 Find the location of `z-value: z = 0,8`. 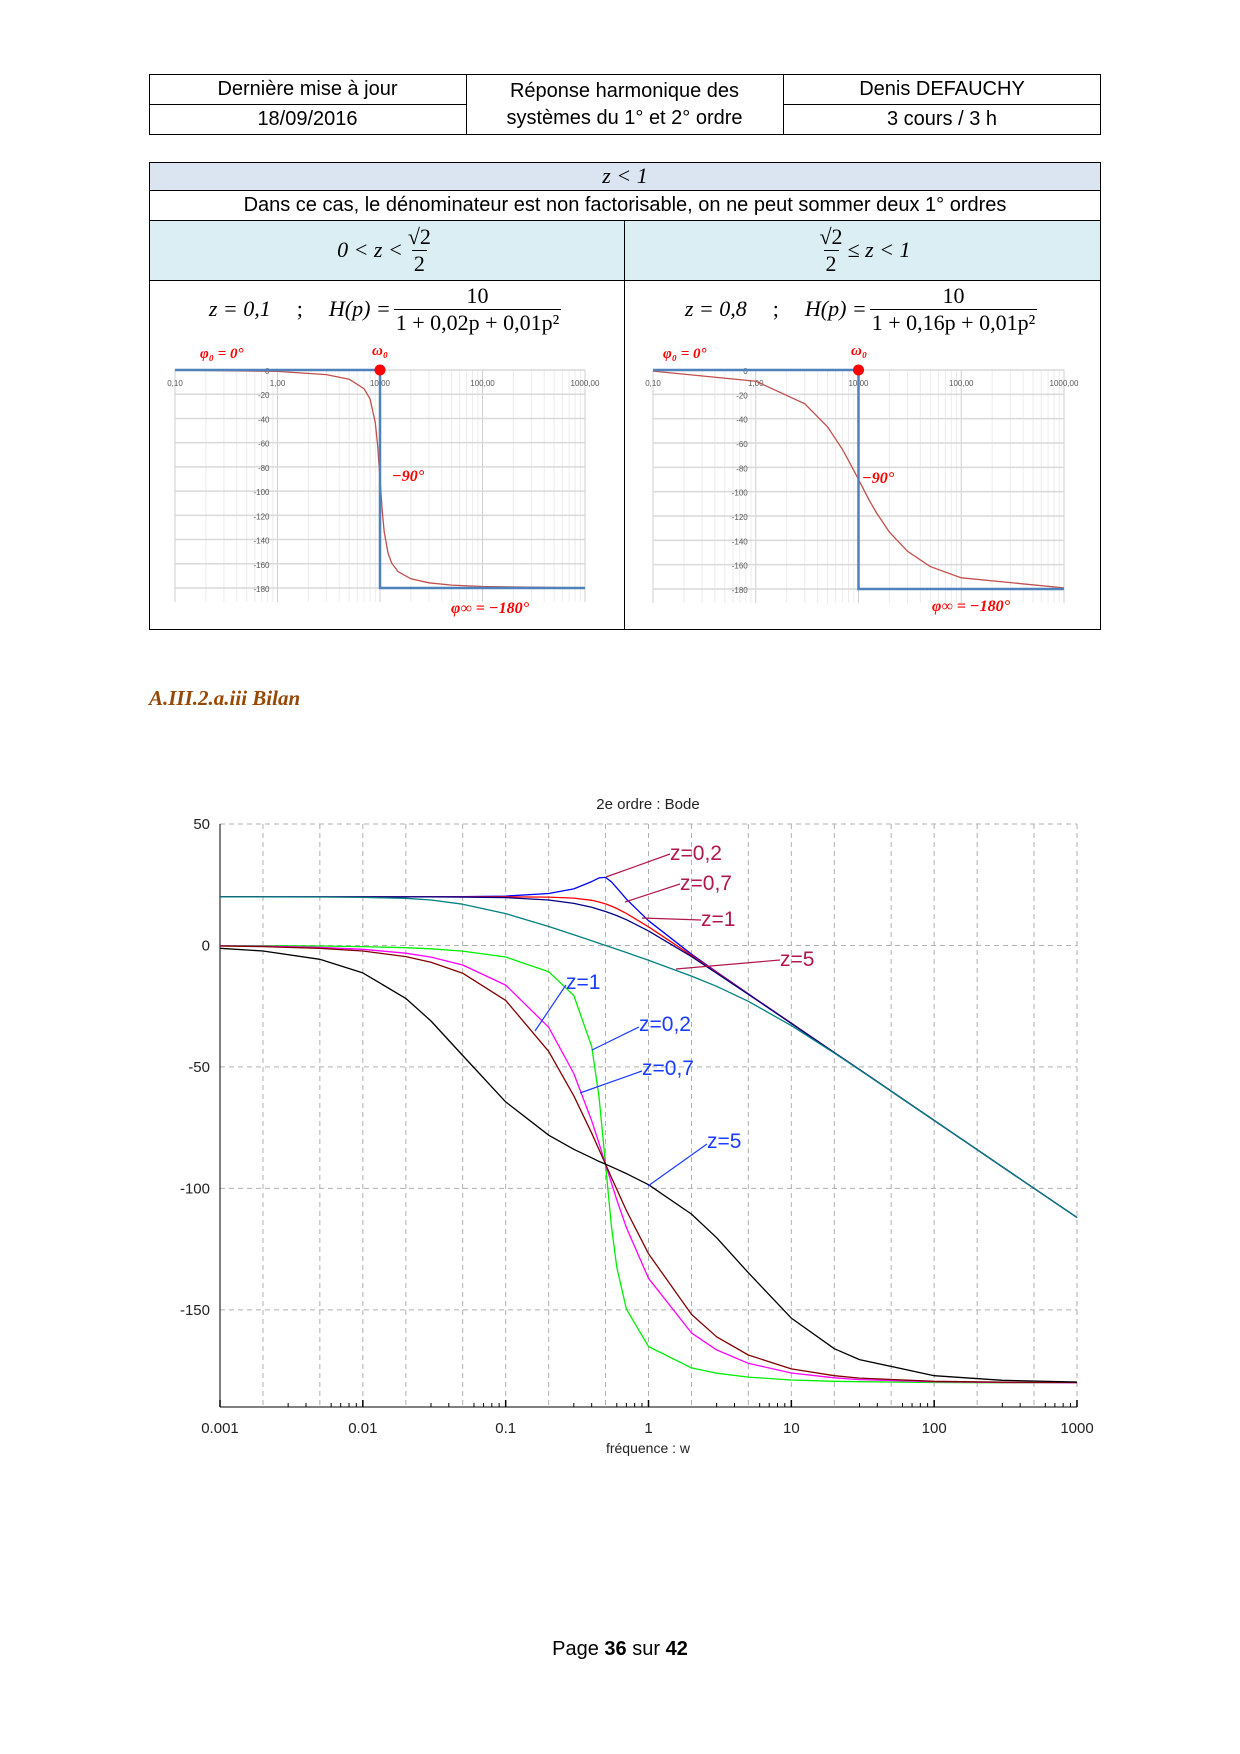

z-value: z = 0,8 is located at coordinates (715, 308).